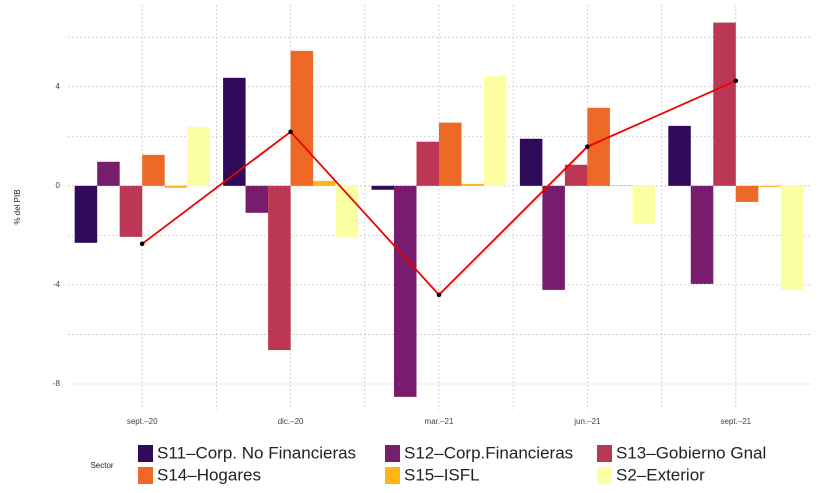  I want to click on legend-title: Sector, so click(101, 465).